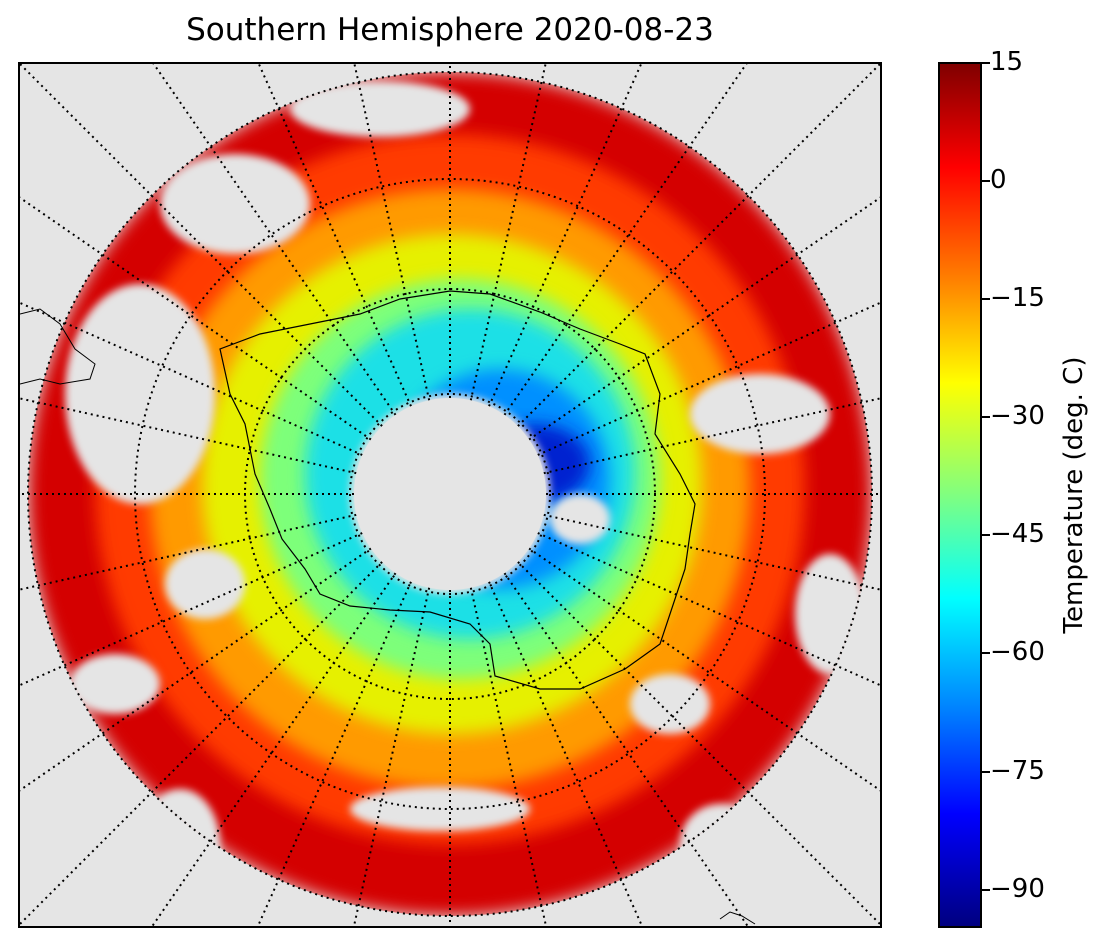 This screenshot has width=1108, height=946. Describe the element at coordinates (1013, 770) in the screenshot. I see `colorbar-tick-label: −75` at that location.